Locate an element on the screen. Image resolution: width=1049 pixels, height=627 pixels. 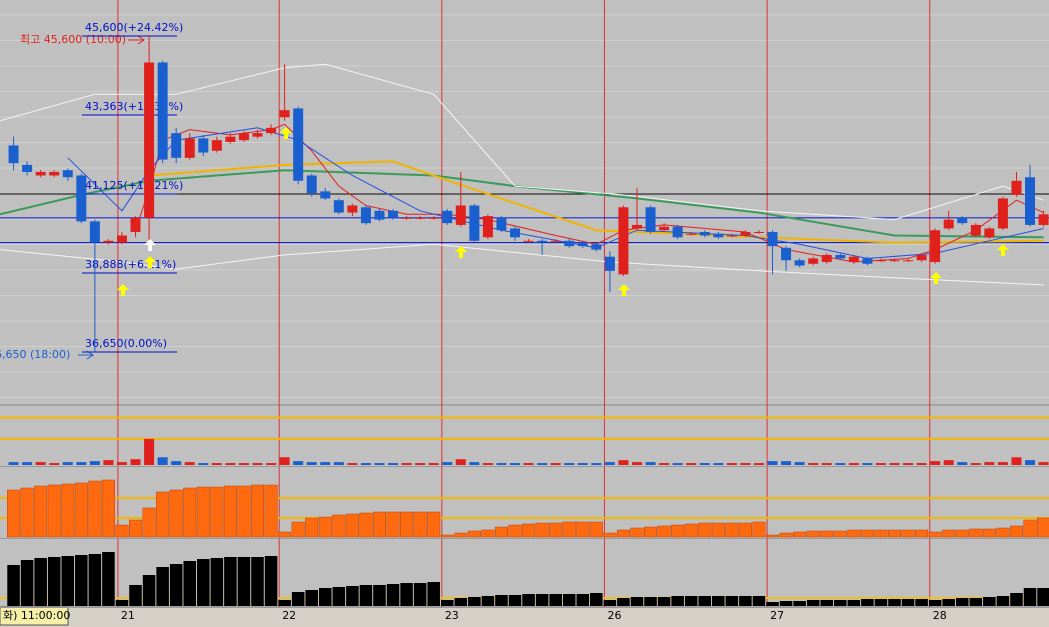
level-label: 38,888(+6.11%) is located at coordinates (130, 264).